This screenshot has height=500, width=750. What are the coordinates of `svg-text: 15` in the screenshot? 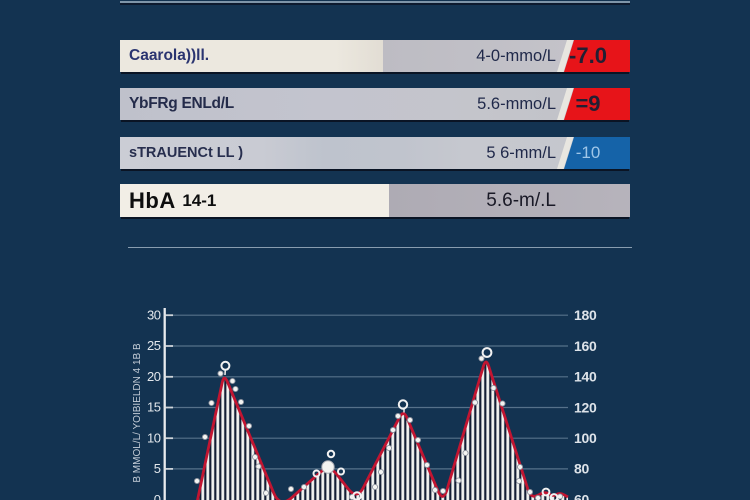 It's located at (154, 407).